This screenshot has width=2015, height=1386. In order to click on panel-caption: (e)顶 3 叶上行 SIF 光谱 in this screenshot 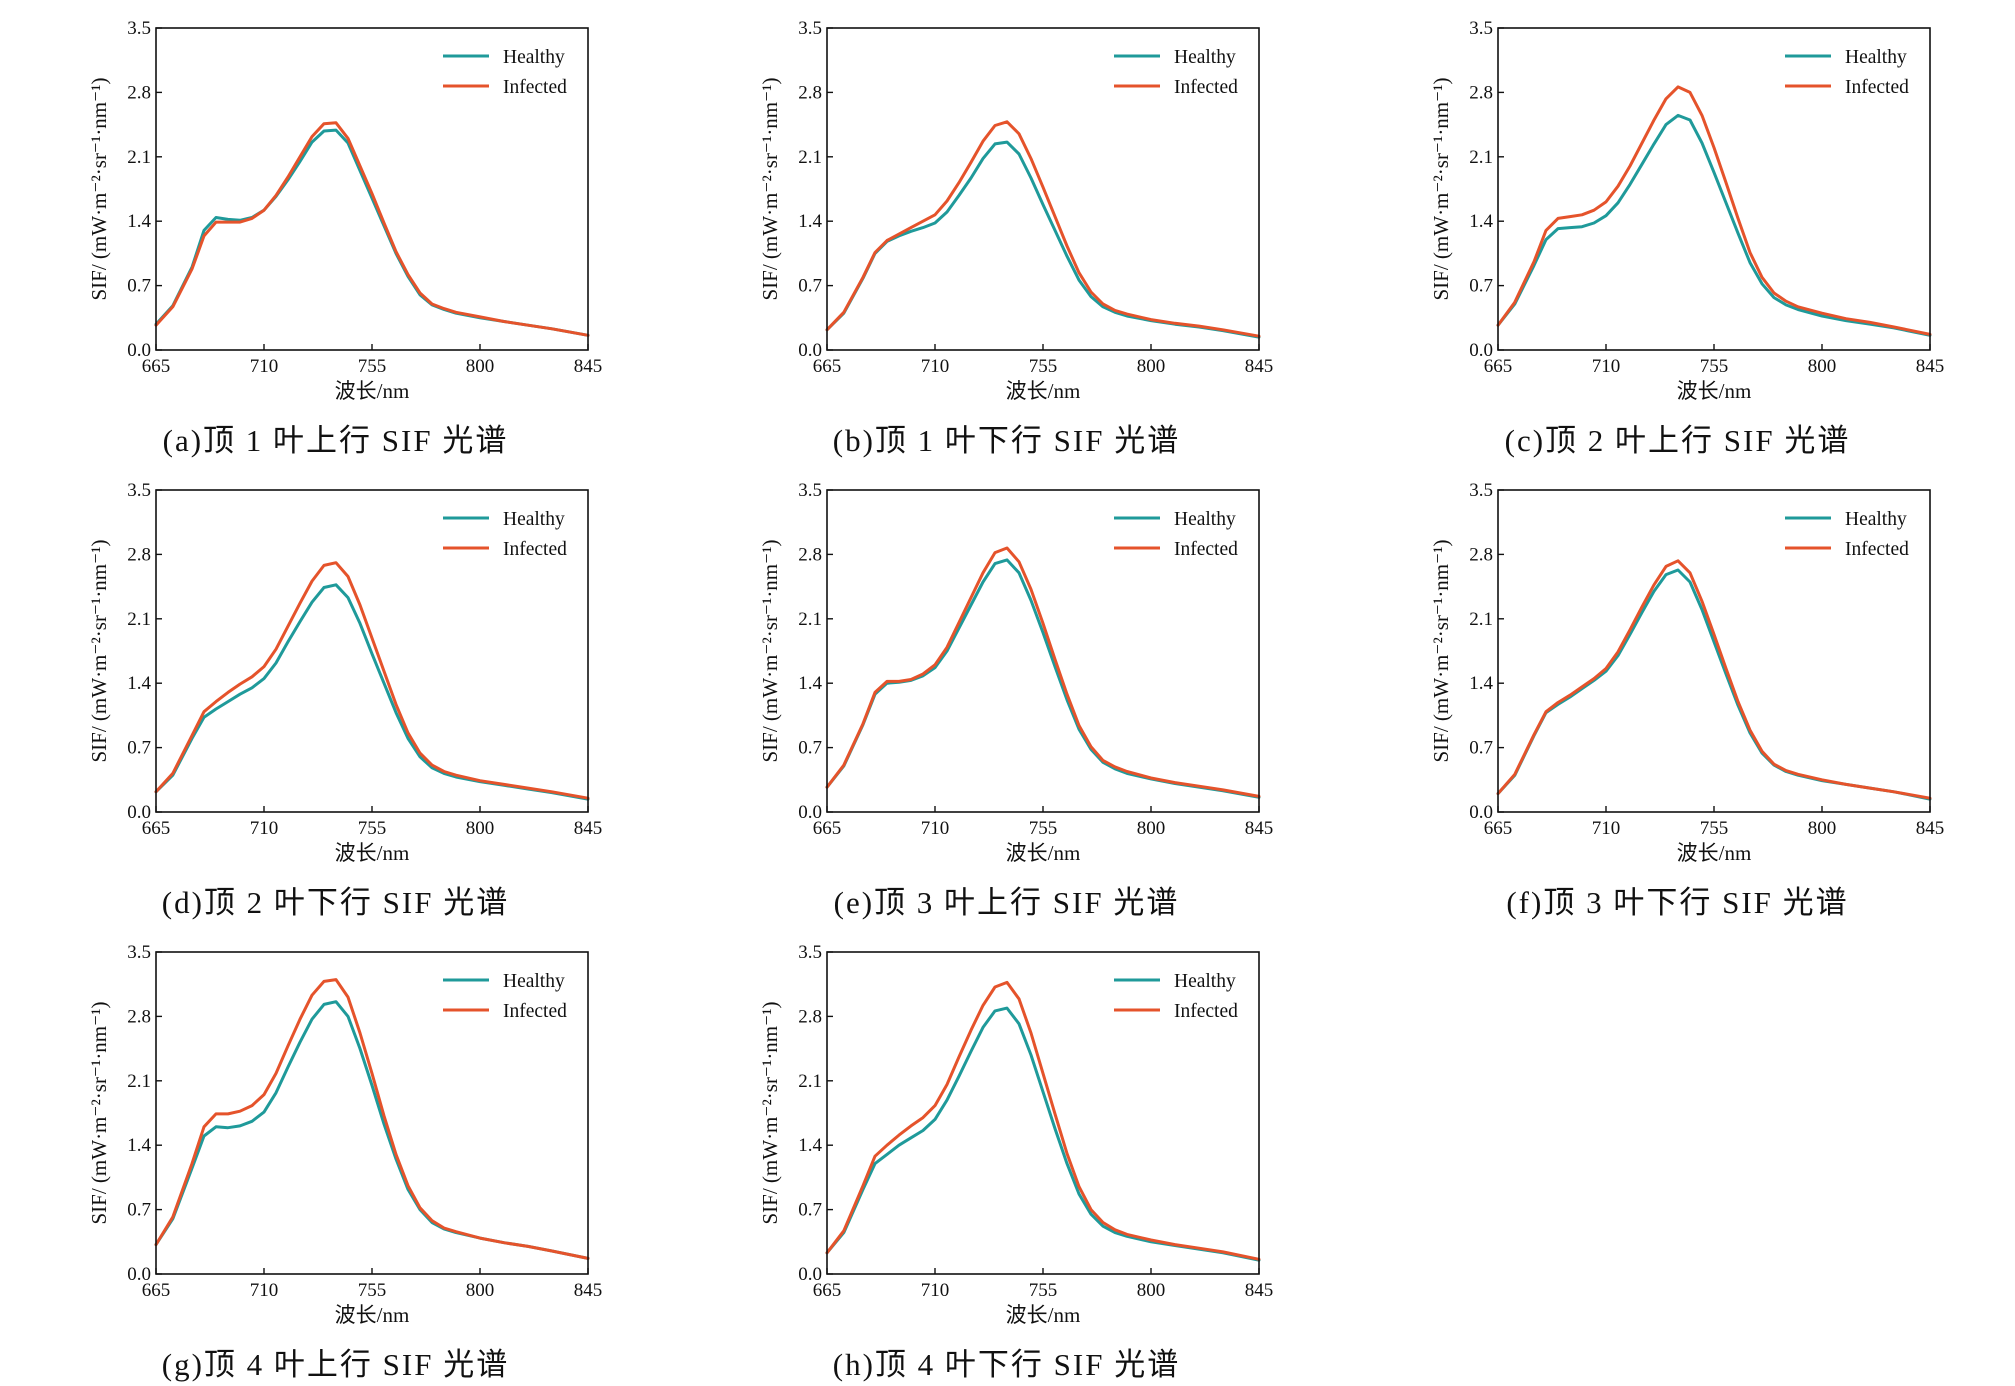, I will do `click(1006, 902)`.